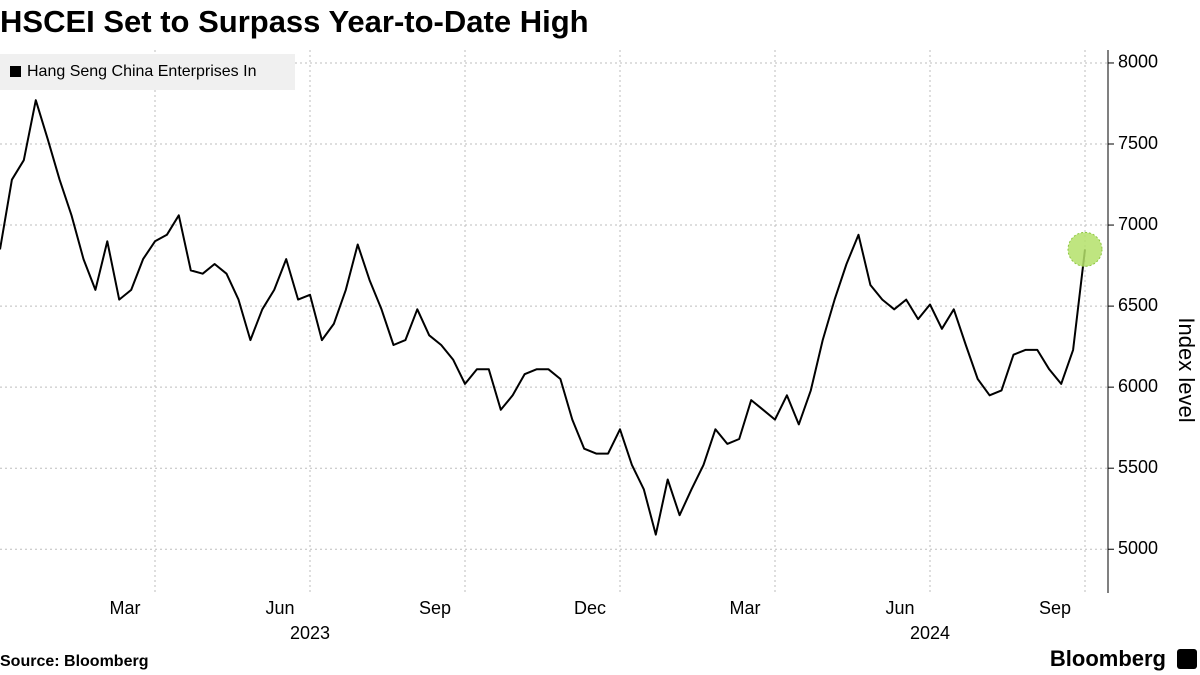  I want to click on highlight-point, so click(1085, 249).